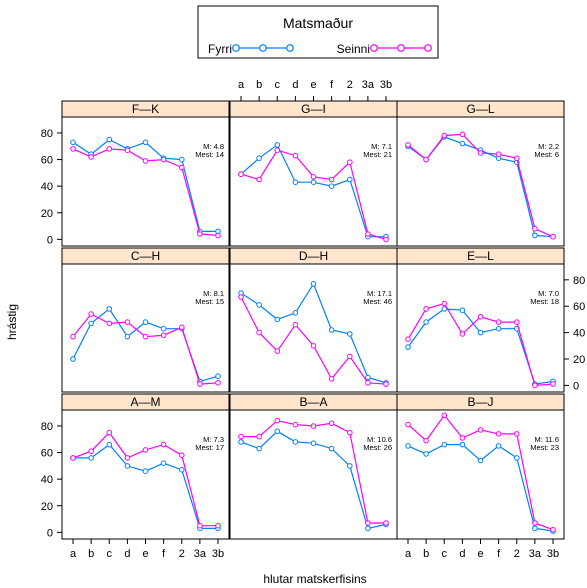 This screenshot has width=587, height=588. I want to click on y-tick-label: 80, so click(47, 134).